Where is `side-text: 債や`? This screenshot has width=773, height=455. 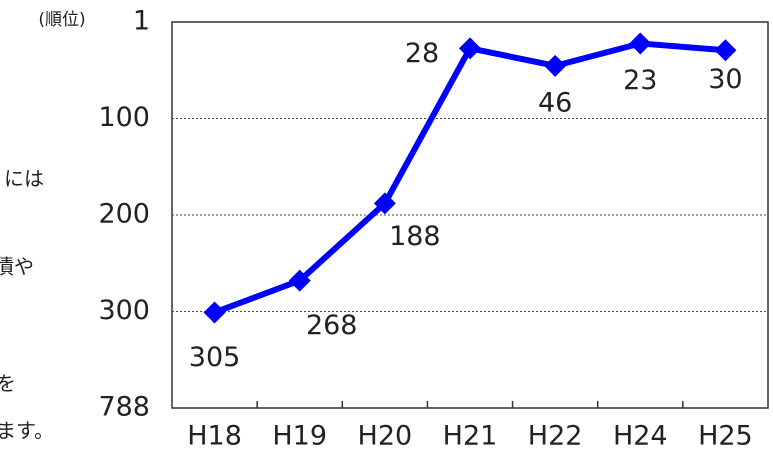 side-text: 債や is located at coordinates (17, 267).